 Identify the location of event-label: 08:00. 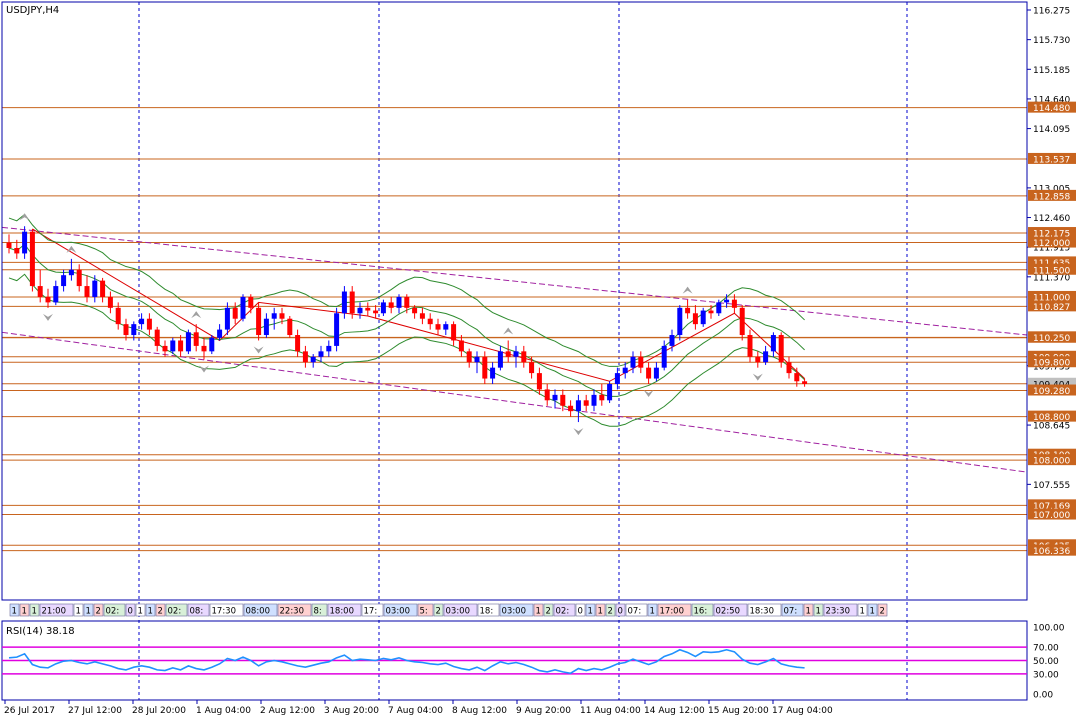
(258, 612).